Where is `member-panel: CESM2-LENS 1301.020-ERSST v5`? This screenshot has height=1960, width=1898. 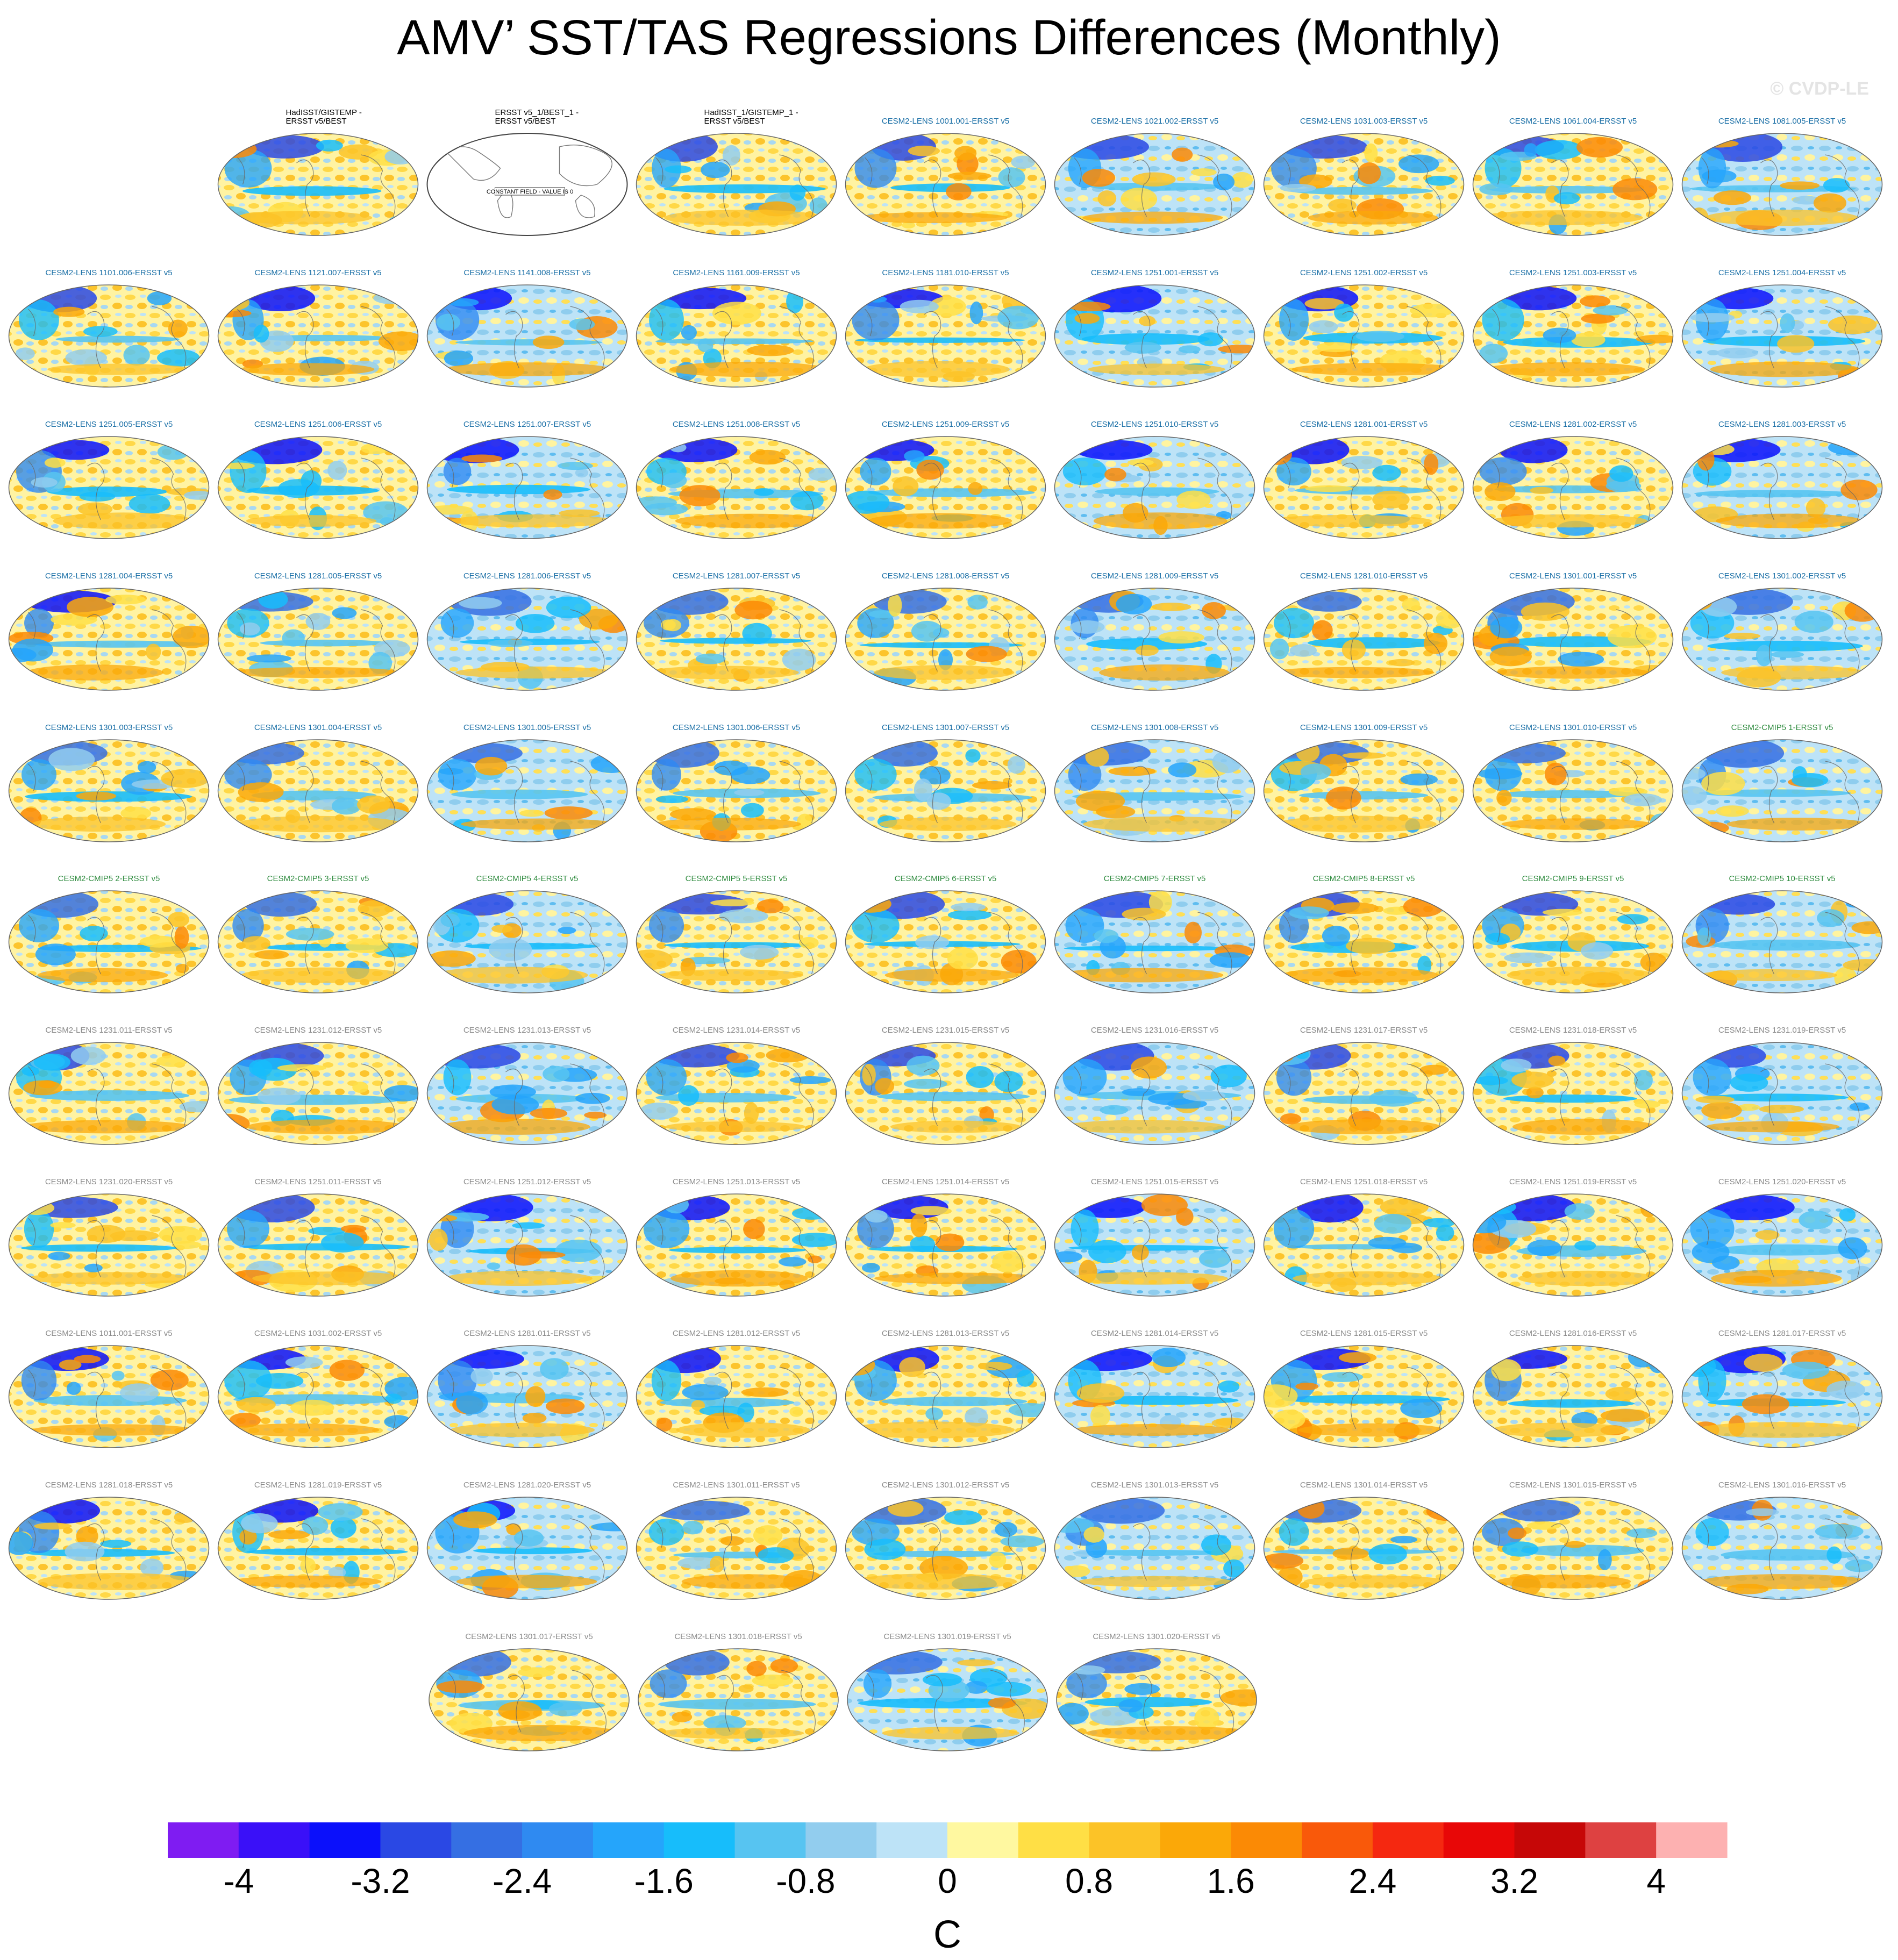 member-panel: CESM2-LENS 1301.020-ERSST v5 is located at coordinates (1156, 1692).